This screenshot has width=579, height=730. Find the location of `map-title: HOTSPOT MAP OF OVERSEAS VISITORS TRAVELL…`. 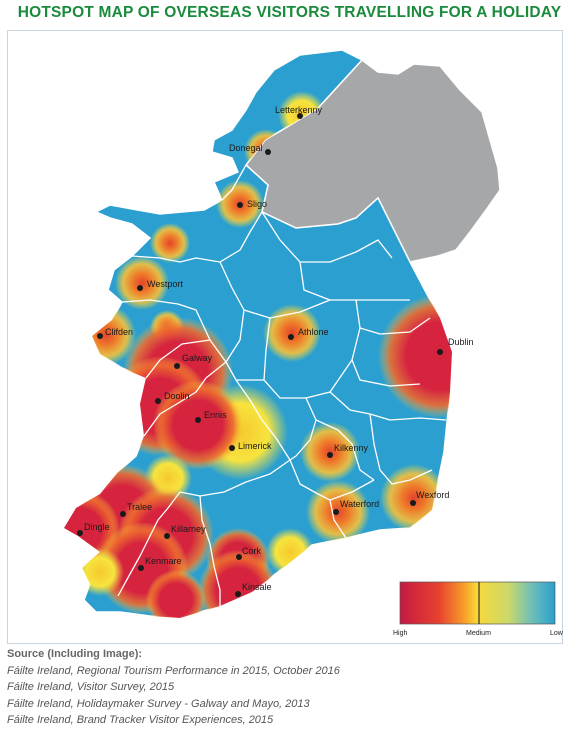

map-title: HOTSPOT MAP OF OVERSEAS VISITORS TRAVELL… is located at coordinates (289, 12).